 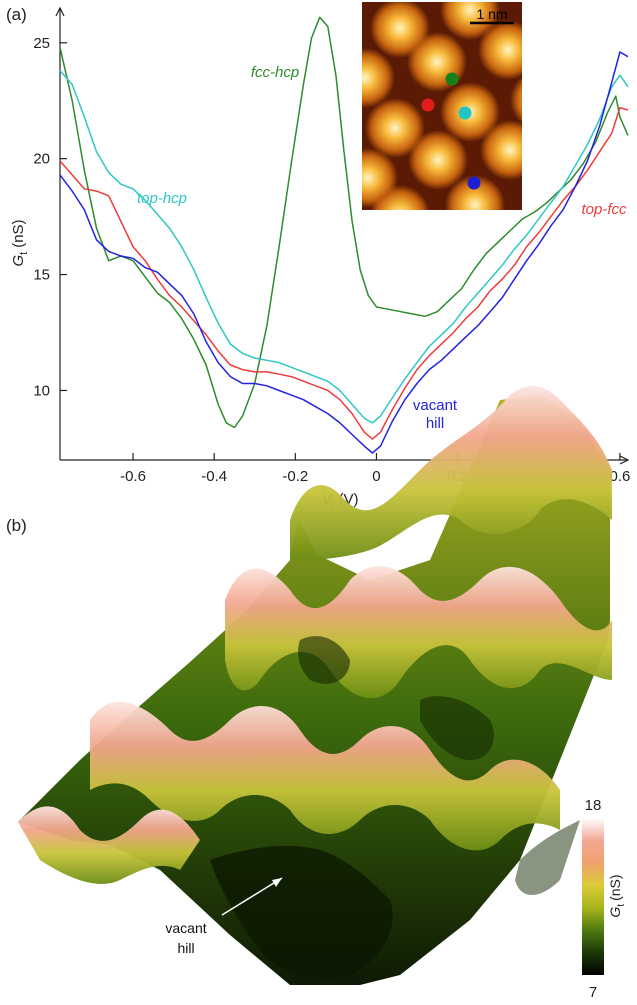 I want to click on x-tick-label: 0, so click(x=376, y=476).